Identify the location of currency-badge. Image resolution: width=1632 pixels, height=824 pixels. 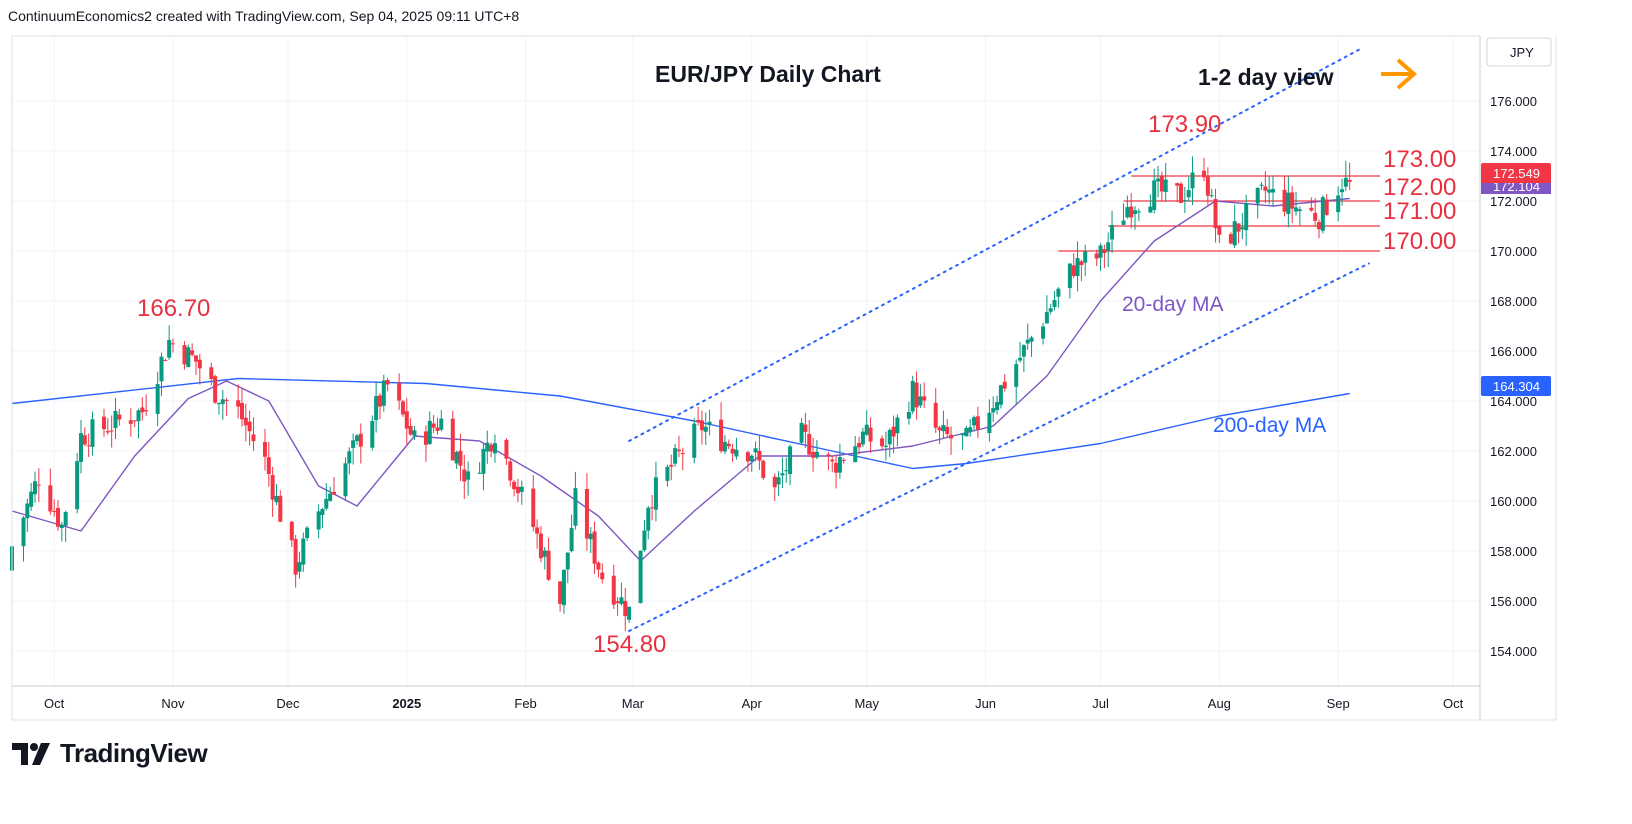
(1519, 52).